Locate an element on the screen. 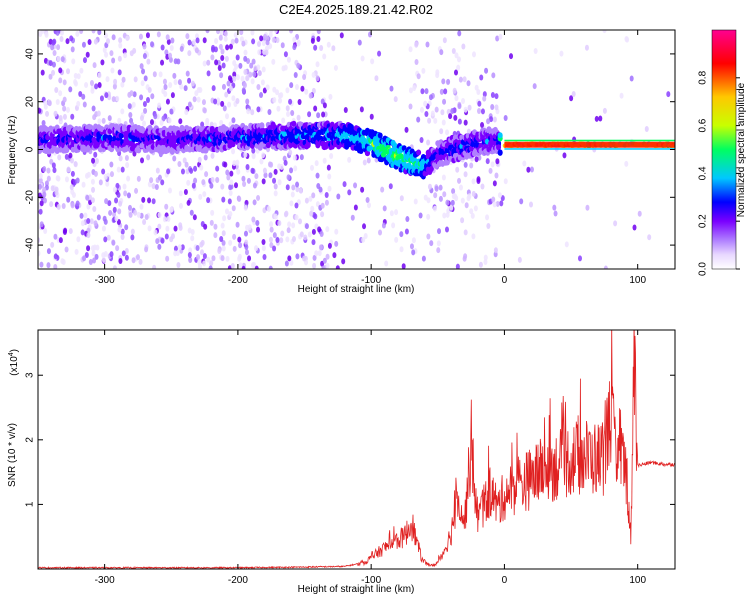  colorbar-tick-label: 0.0 is located at coordinates (703, 269).